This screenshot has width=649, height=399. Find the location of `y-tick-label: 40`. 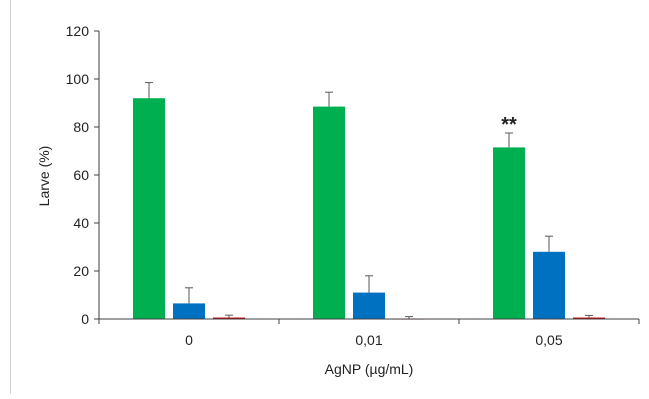

y-tick-label: 40 is located at coordinates (81, 223).